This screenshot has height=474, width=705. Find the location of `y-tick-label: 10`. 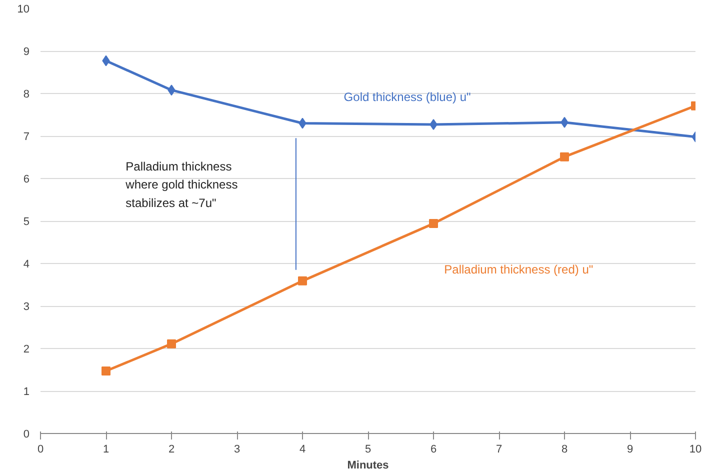

y-tick-label: 10 is located at coordinates (23, 10).